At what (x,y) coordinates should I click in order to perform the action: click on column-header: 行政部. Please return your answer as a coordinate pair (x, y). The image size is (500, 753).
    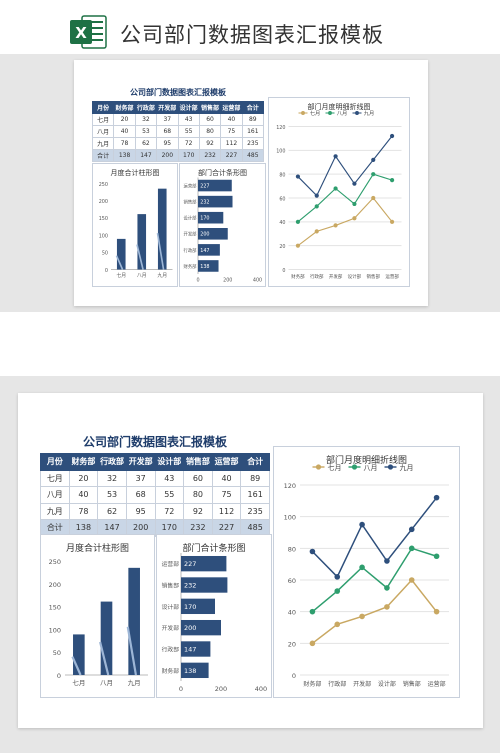
    Looking at the image, I should click on (146, 107).